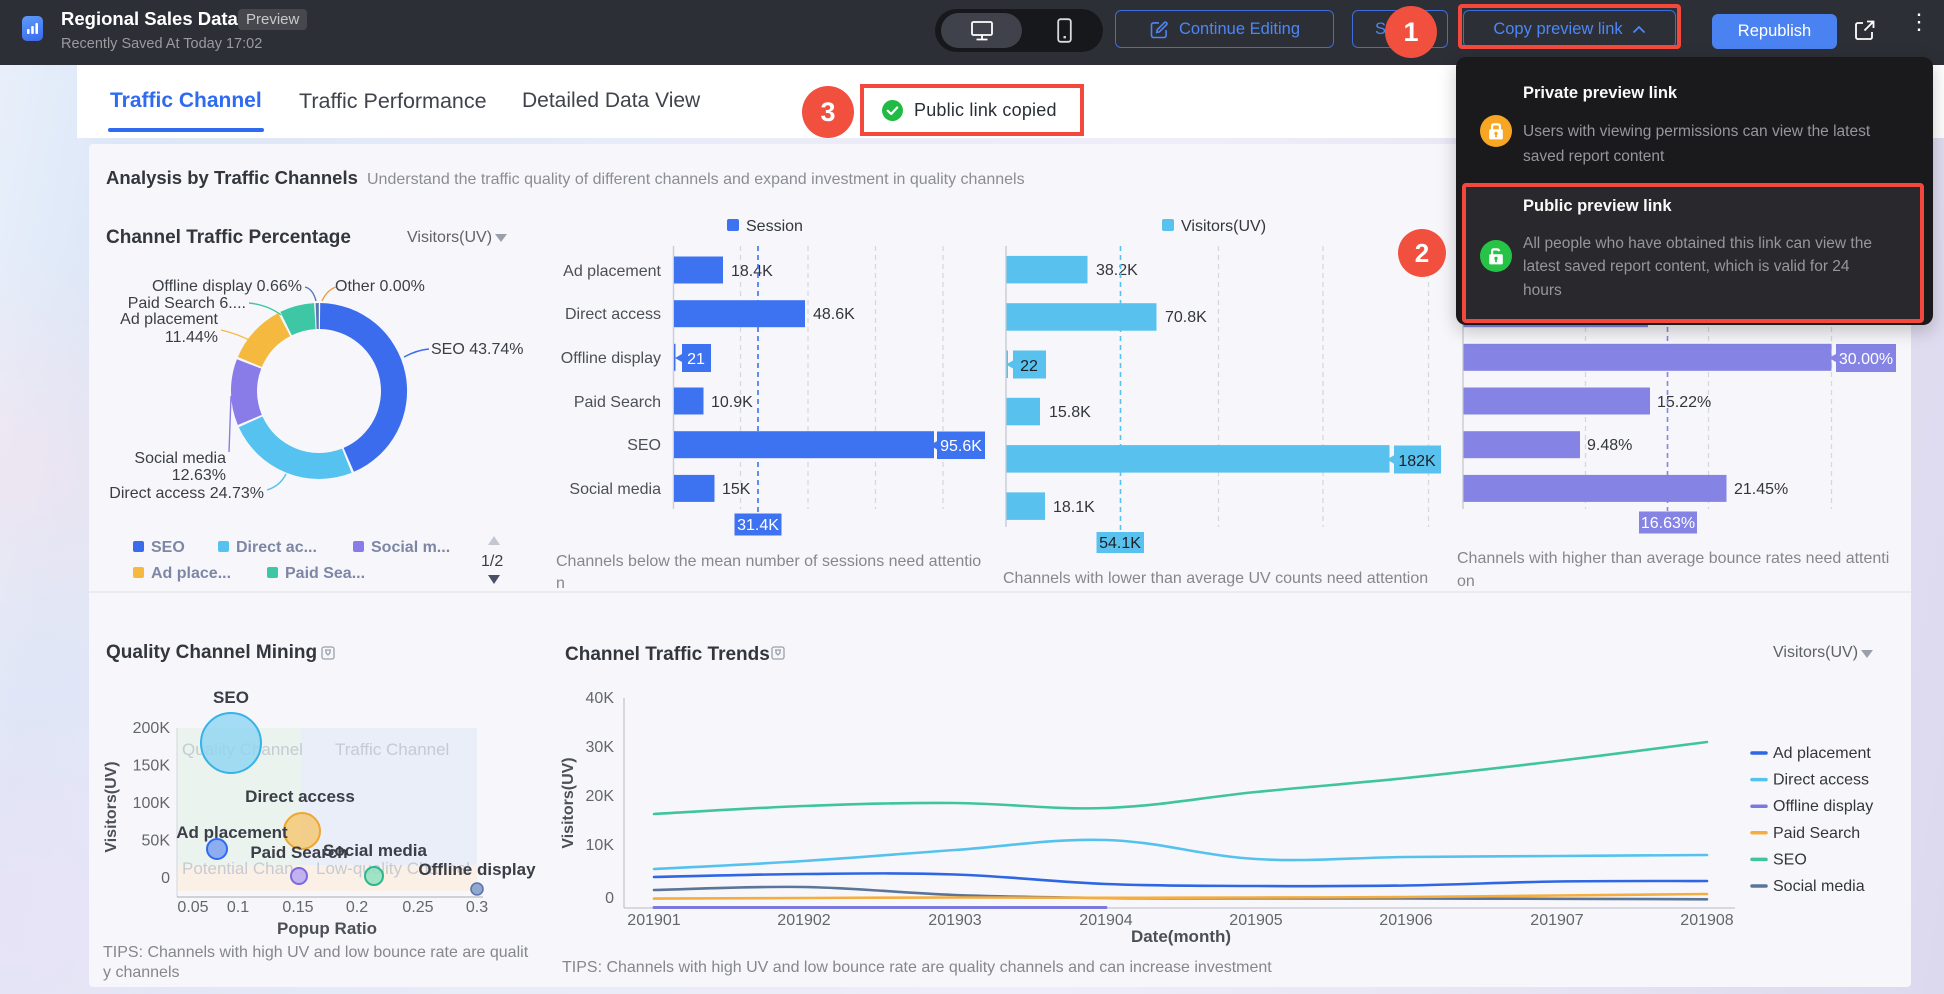 The height and width of the screenshot is (994, 1944). Describe the element at coordinates (1761, 489) in the screenshot. I see `svg-text: 21.45%` at that location.